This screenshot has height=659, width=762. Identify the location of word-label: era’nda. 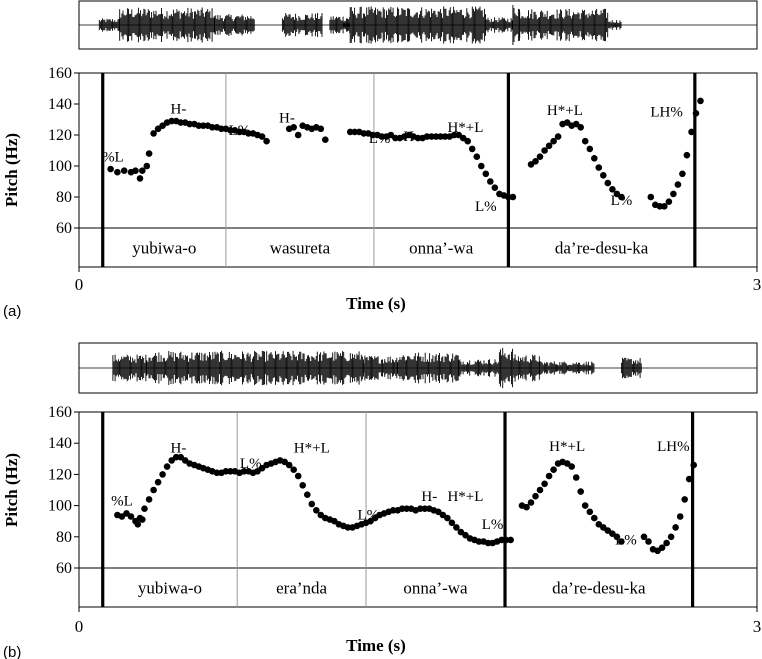
(301, 588).